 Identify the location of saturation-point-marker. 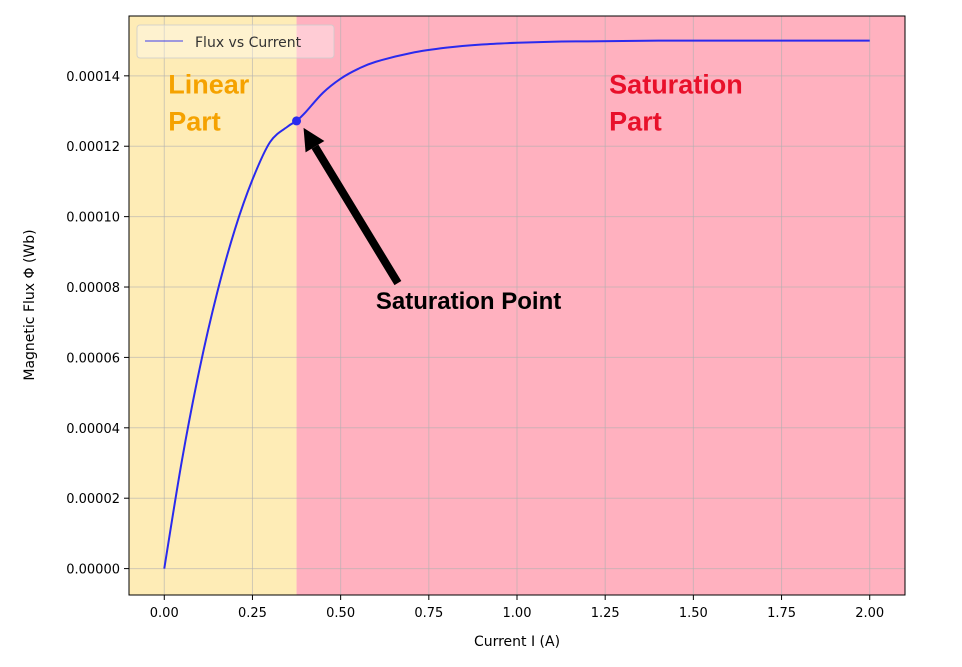
(297, 121).